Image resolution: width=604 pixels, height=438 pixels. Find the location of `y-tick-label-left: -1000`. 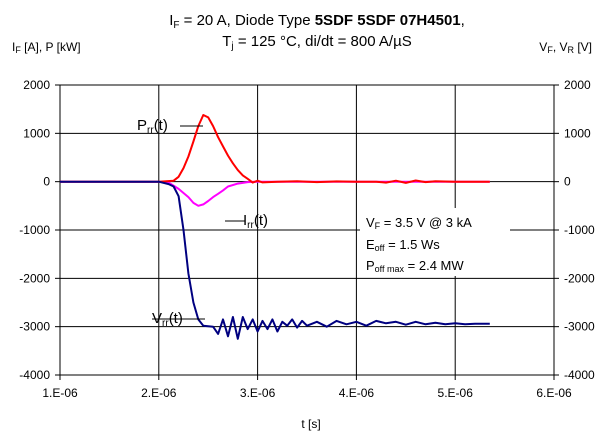

y-tick-label-left: -1000 is located at coordinates (34, 230).